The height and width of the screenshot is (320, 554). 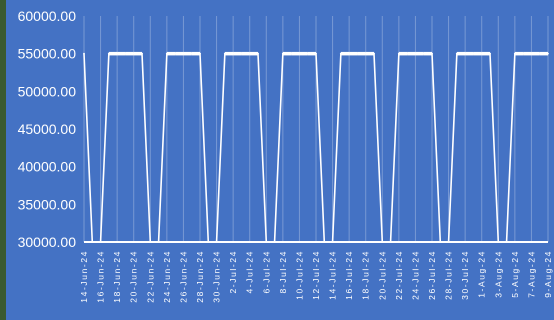 I want to click on x-tick-label: 9-Aug-24, so click(x=548, y=274).